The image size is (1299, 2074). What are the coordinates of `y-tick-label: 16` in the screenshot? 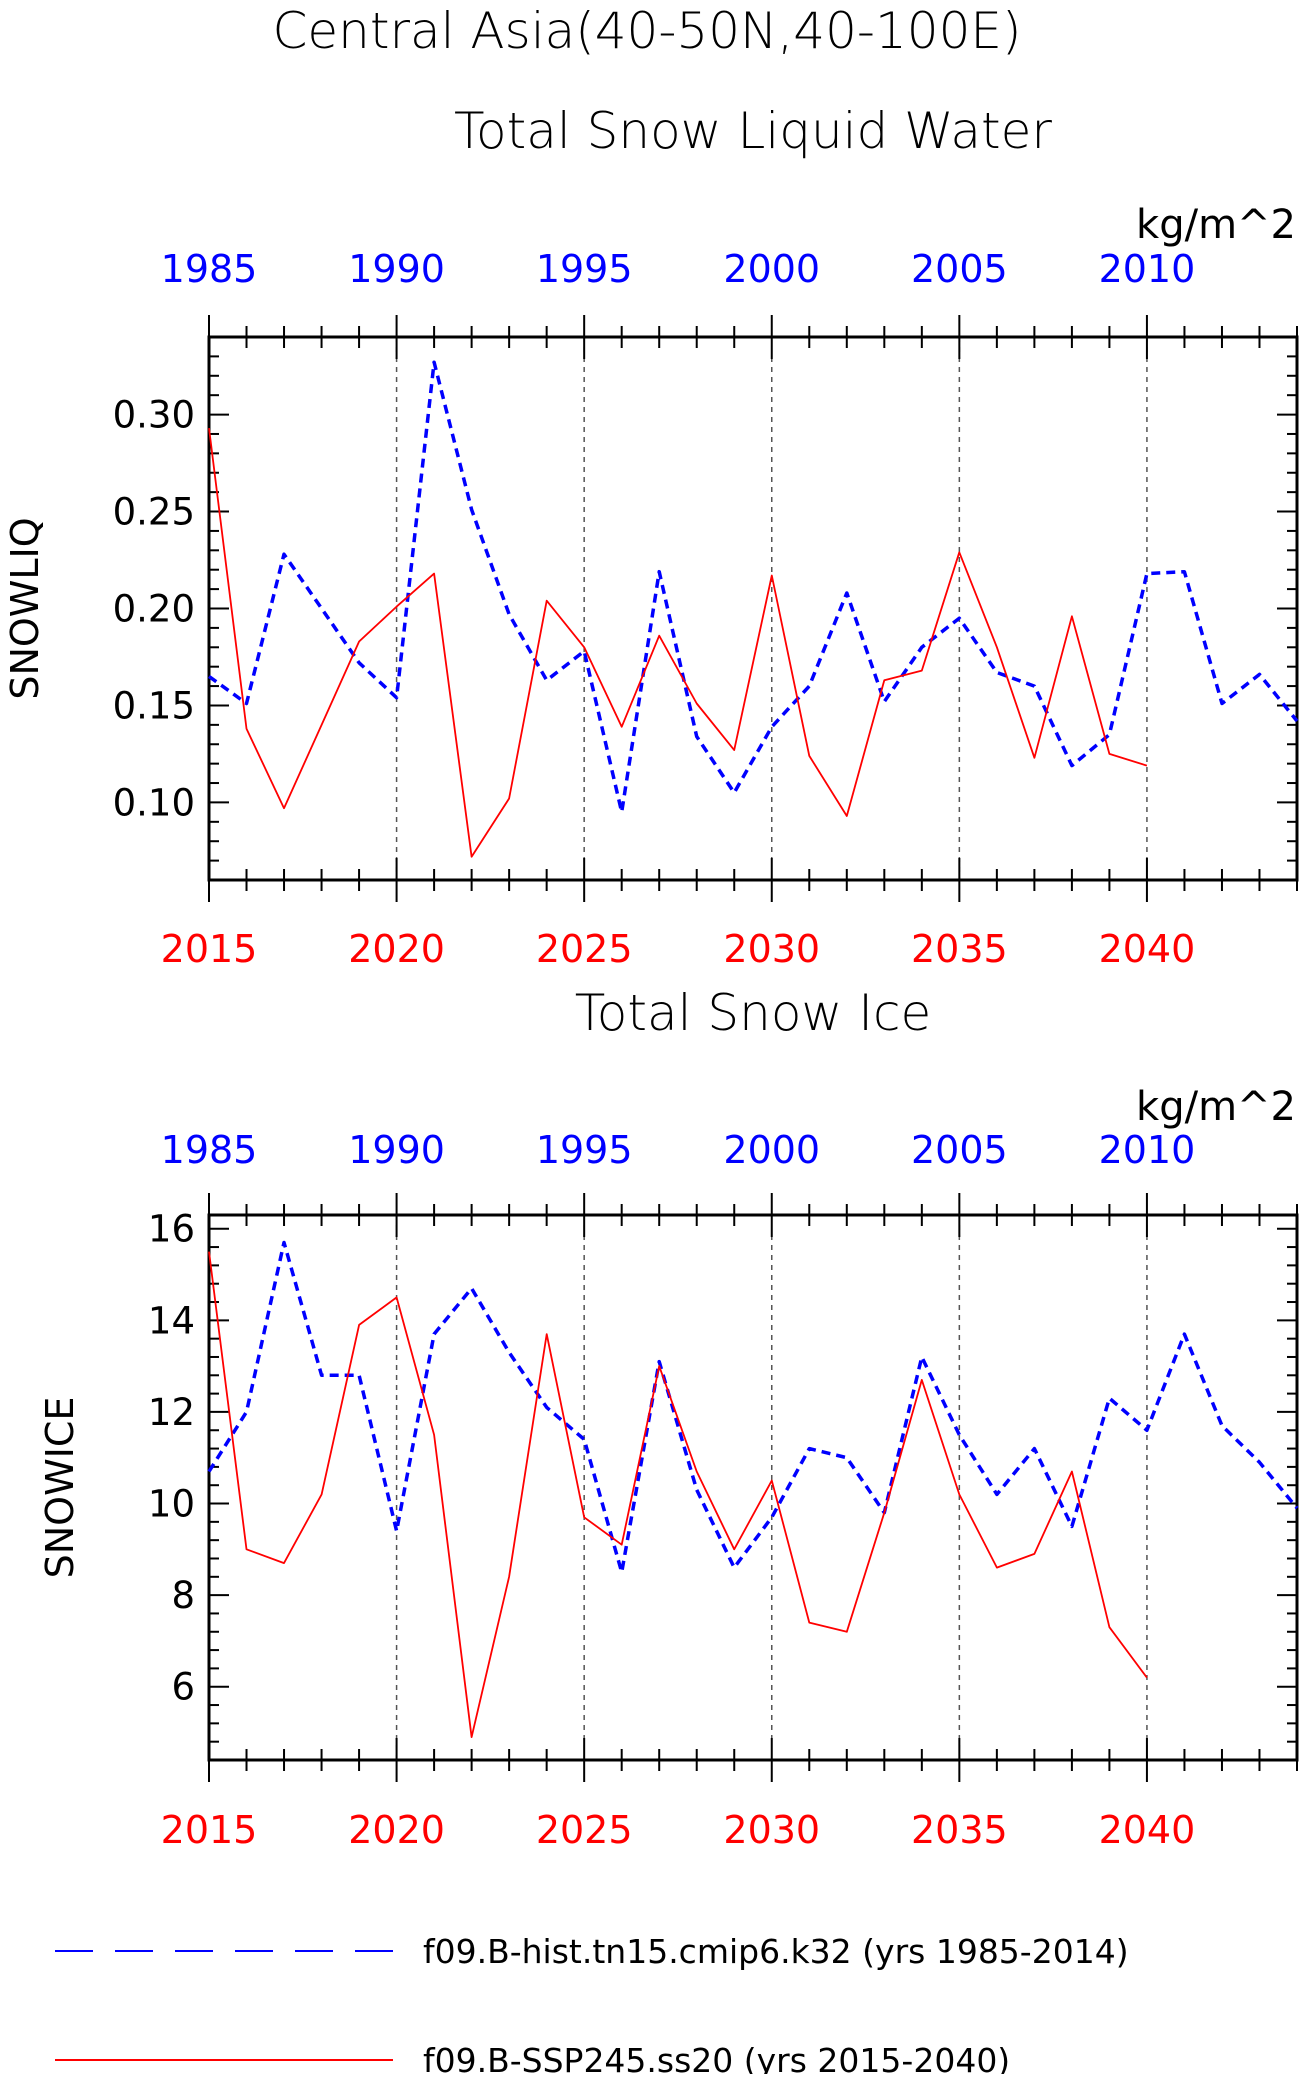 It's located at (171, 1229).